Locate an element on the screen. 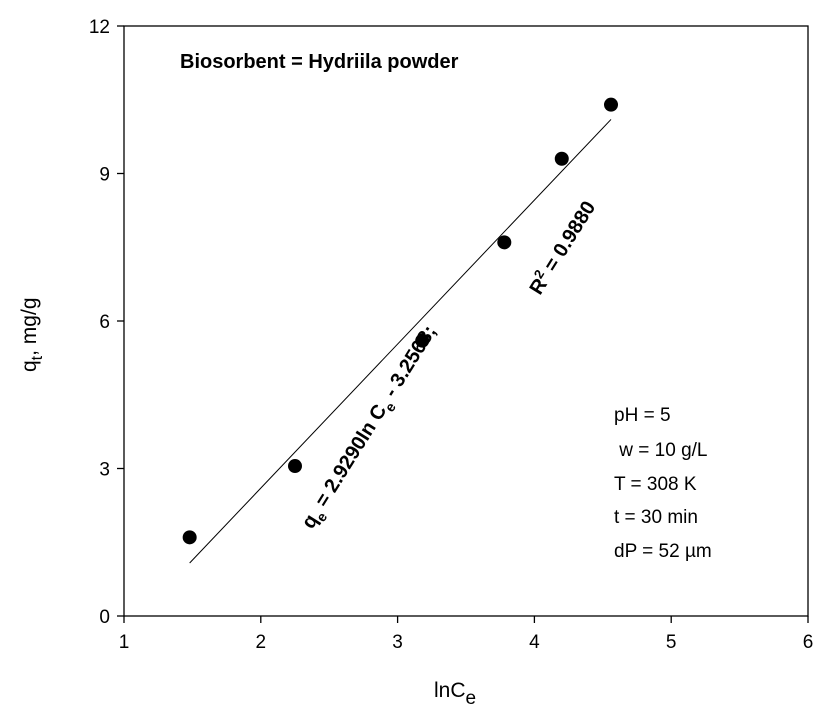 This screenshot has height=712, width=816. y-axis-ticks: 0 3 6 9 12 is located at coordinates (106, 322).